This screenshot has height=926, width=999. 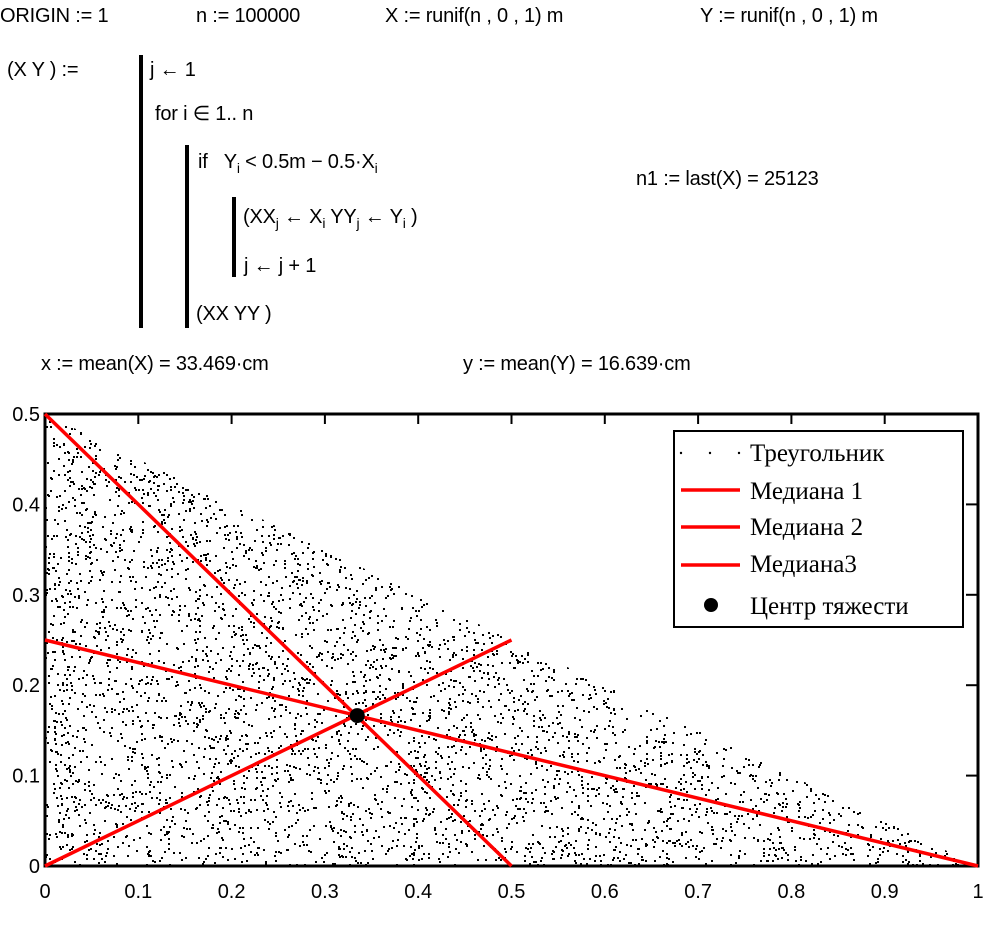 What do you see at coordinates (806, 491) in the screenshot?
I see `legend-label: Медиана 1` at bounding box center [806, 491].